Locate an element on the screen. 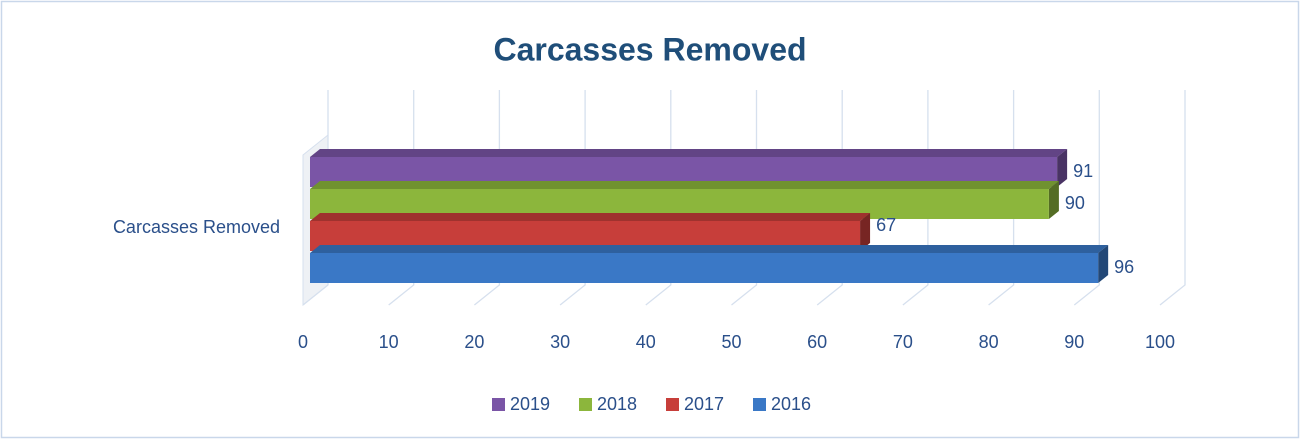 The height and width of the screenshot is (439, 1300). legend-label: 2019 is located at coordinates (530, 404).